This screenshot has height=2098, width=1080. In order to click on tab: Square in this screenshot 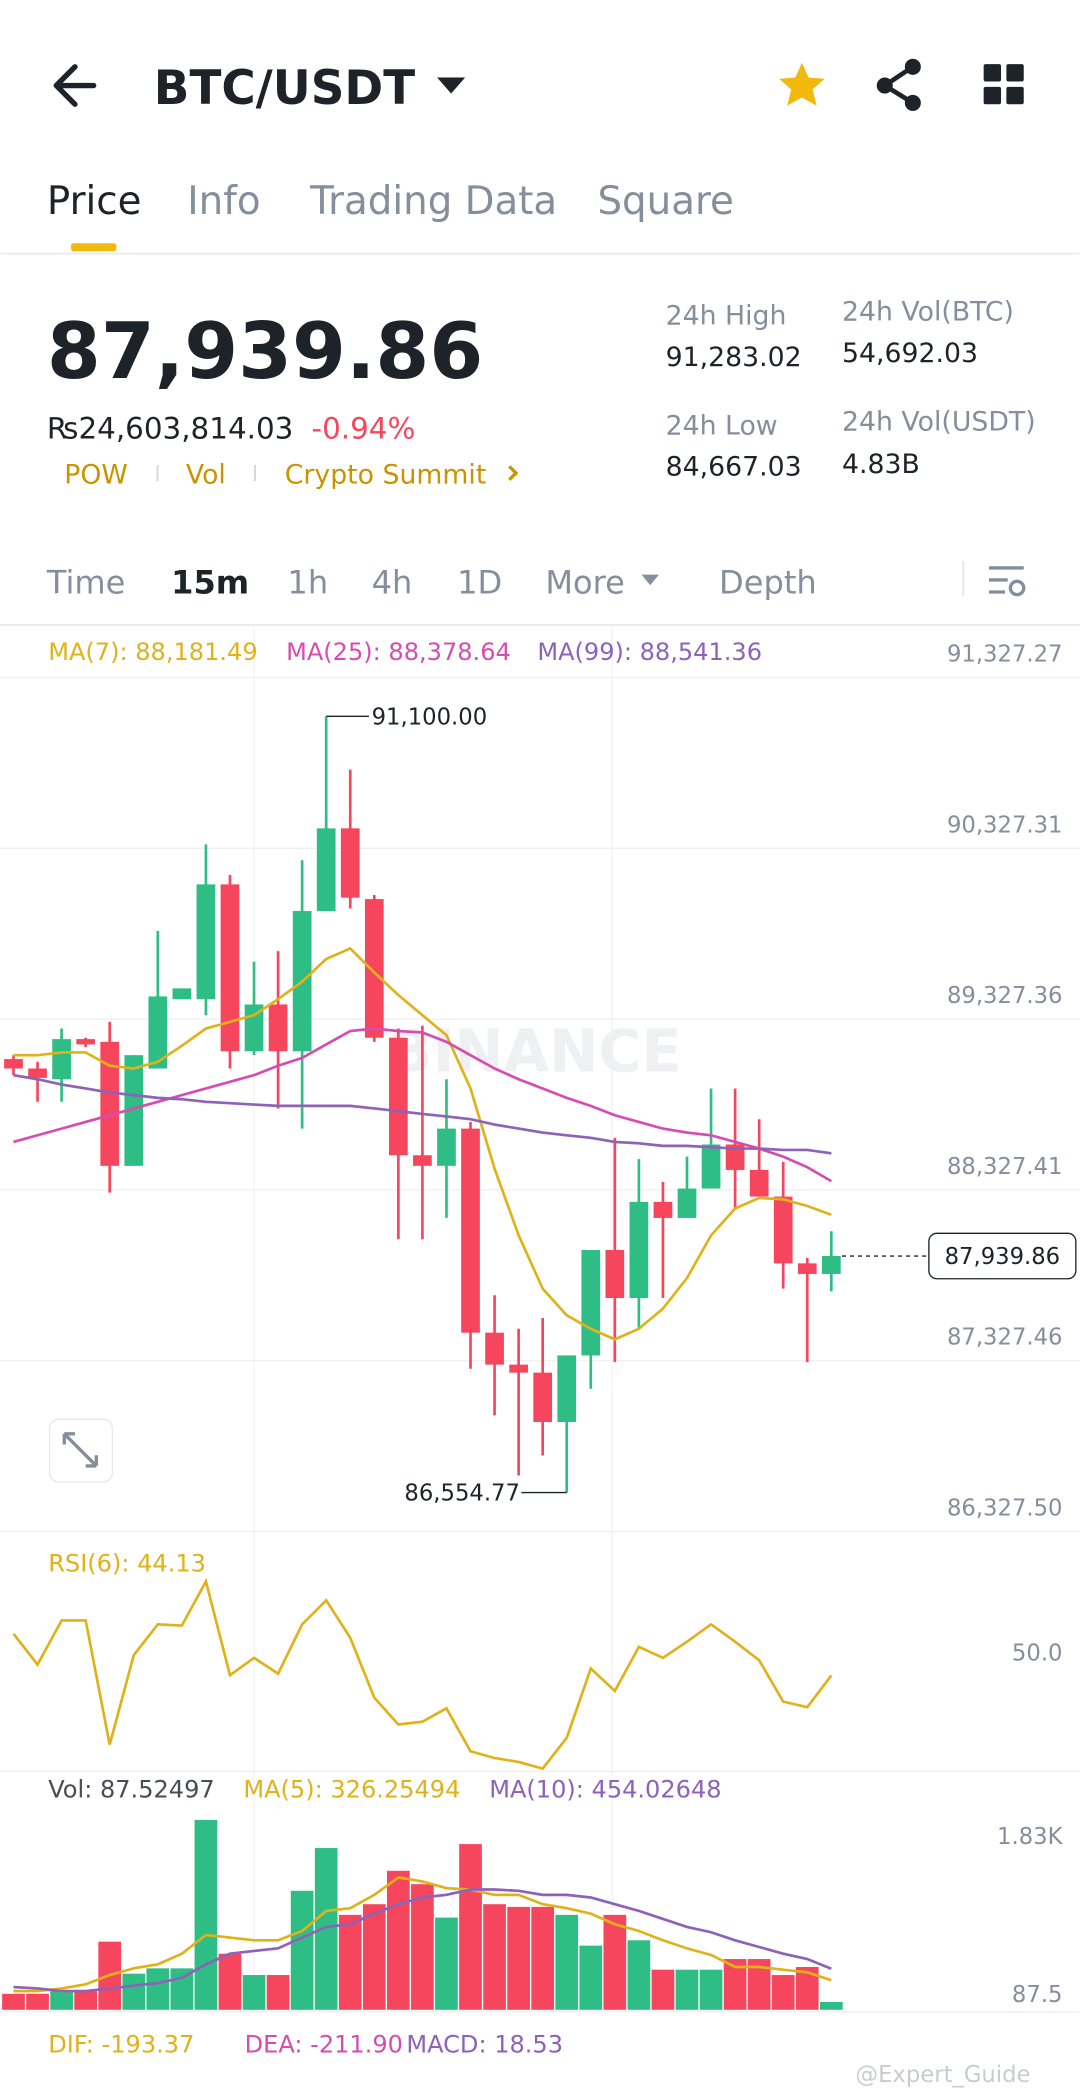, I will do `click(665, 201)`.